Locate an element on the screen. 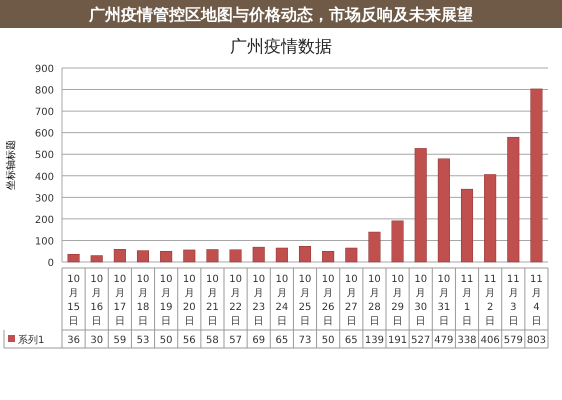 The width and height of the screenshot is (562, 400). y-tick-label: 0 is located at coordinates (51, 263).